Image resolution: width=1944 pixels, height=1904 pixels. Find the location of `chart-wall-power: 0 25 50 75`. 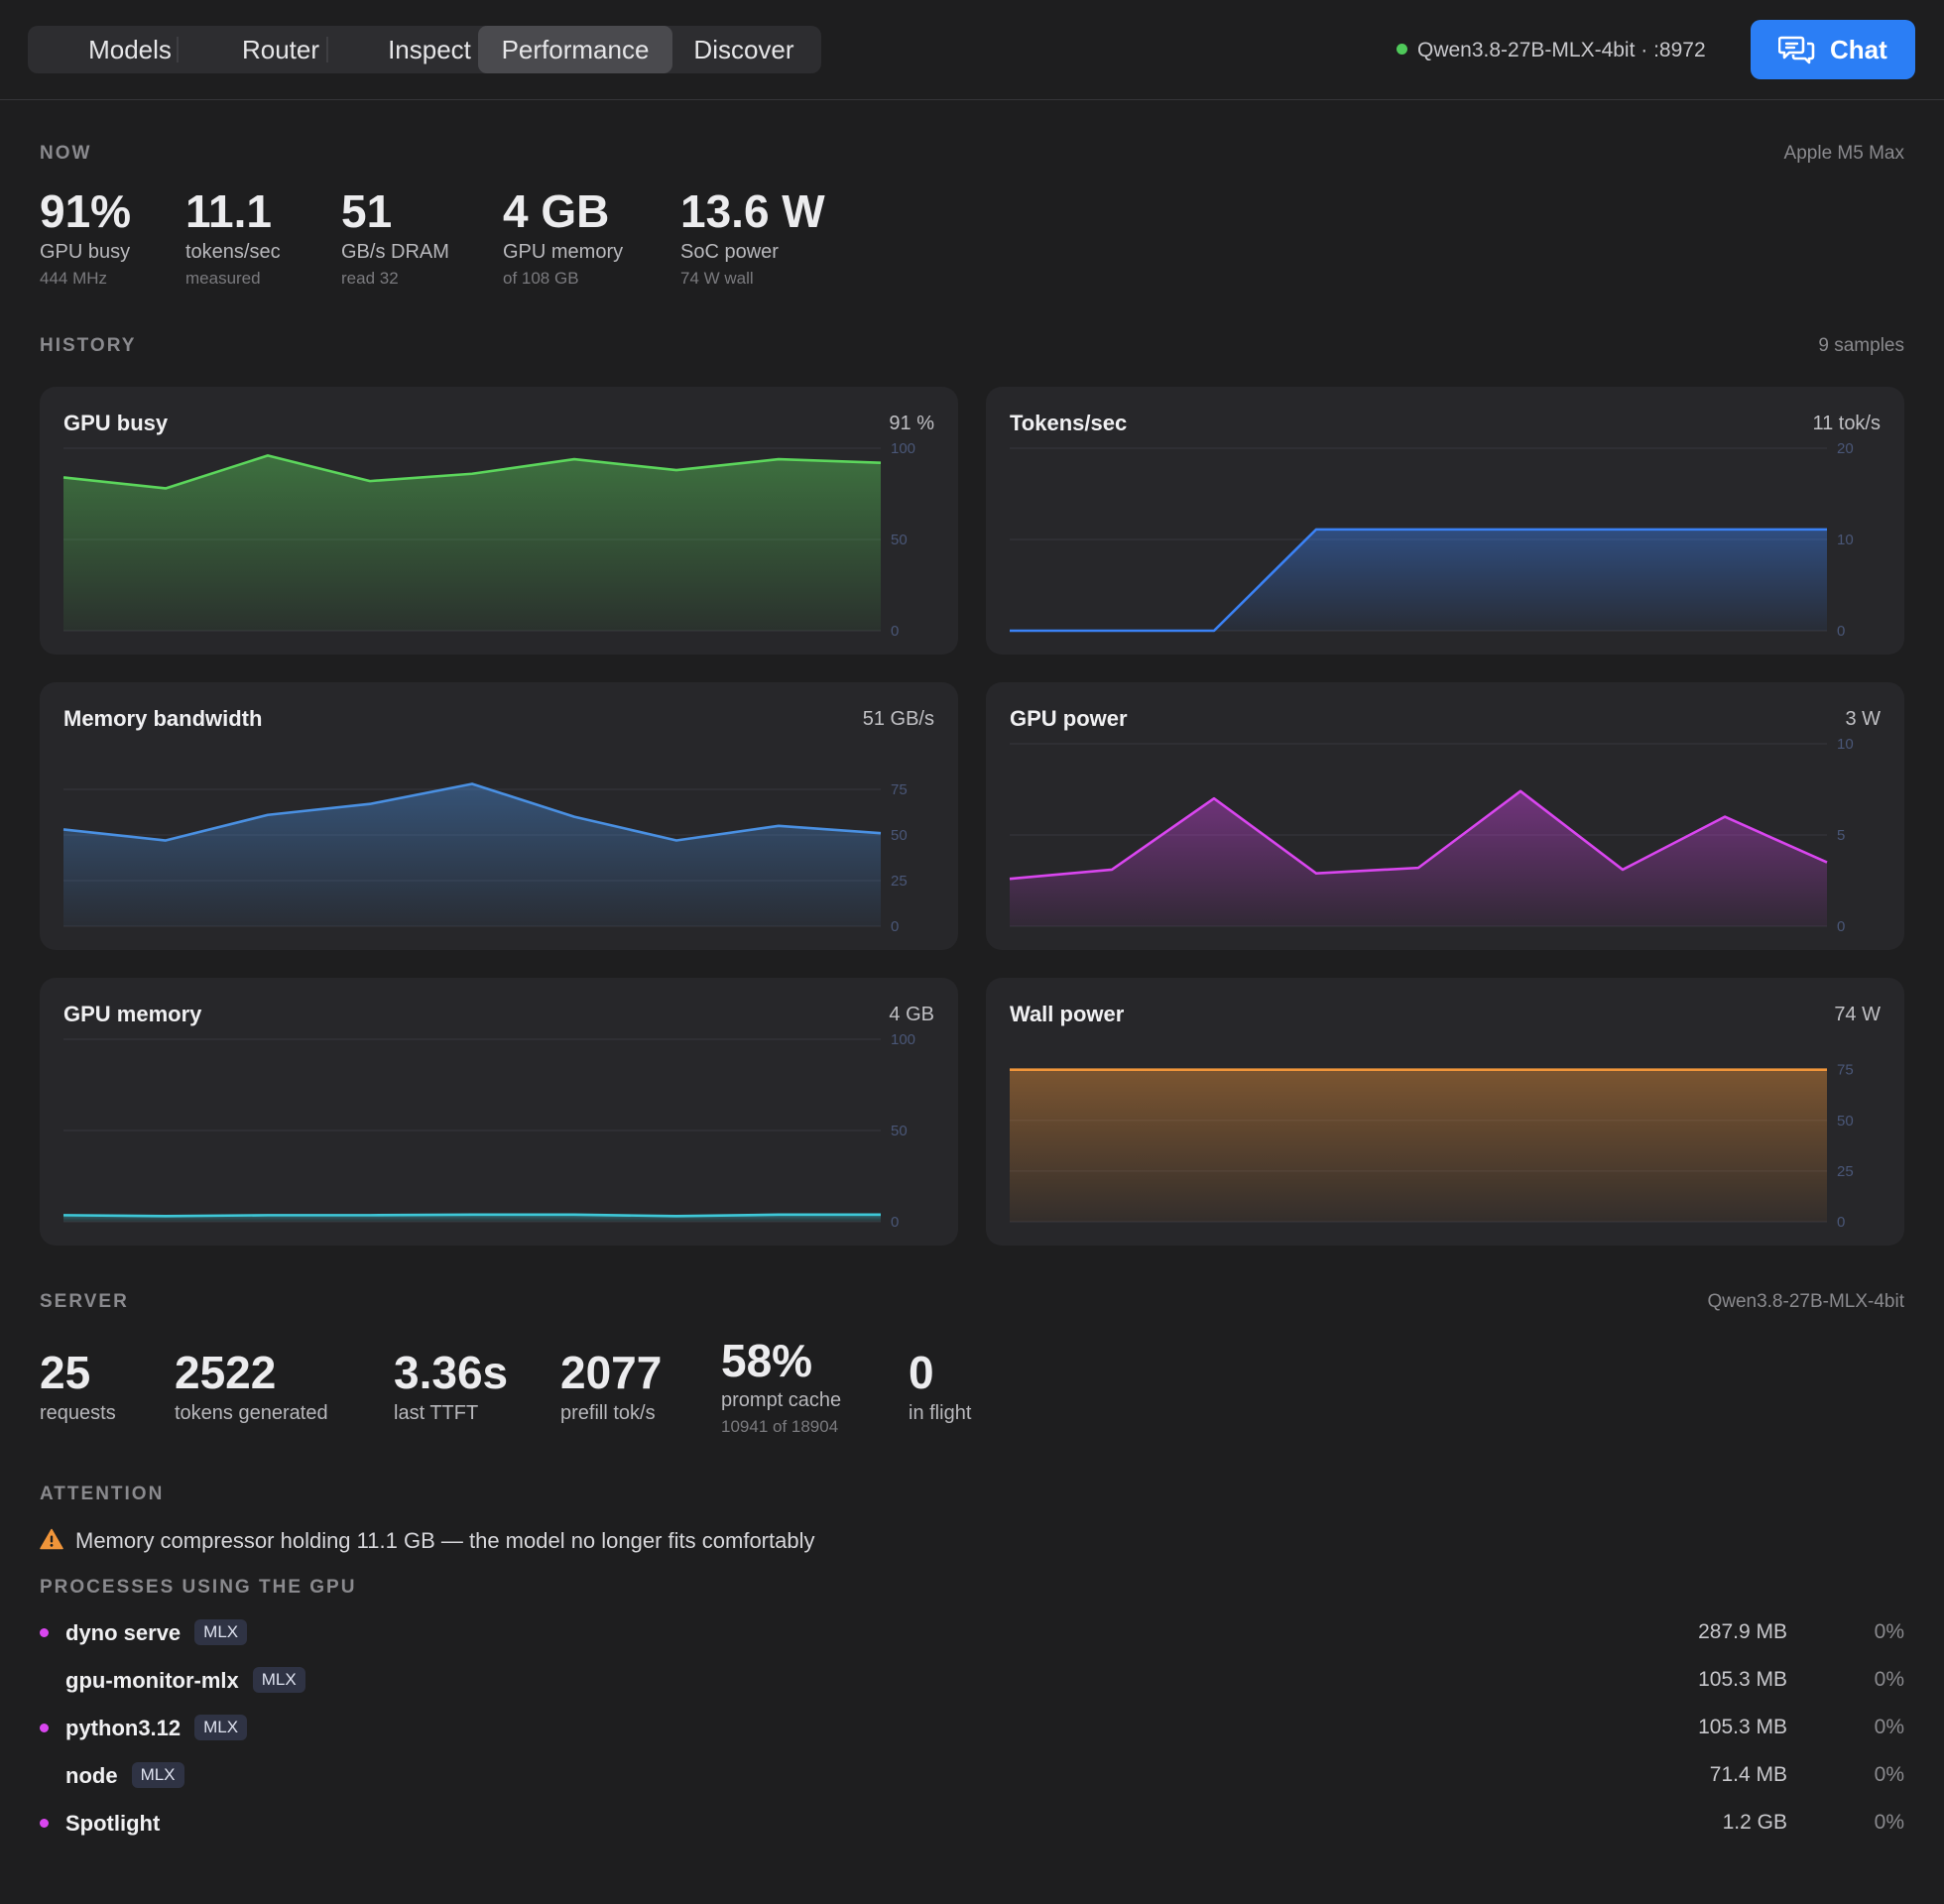

chart-wall-power: 0 25 50 75 is located at coordinates (1431, 1146).